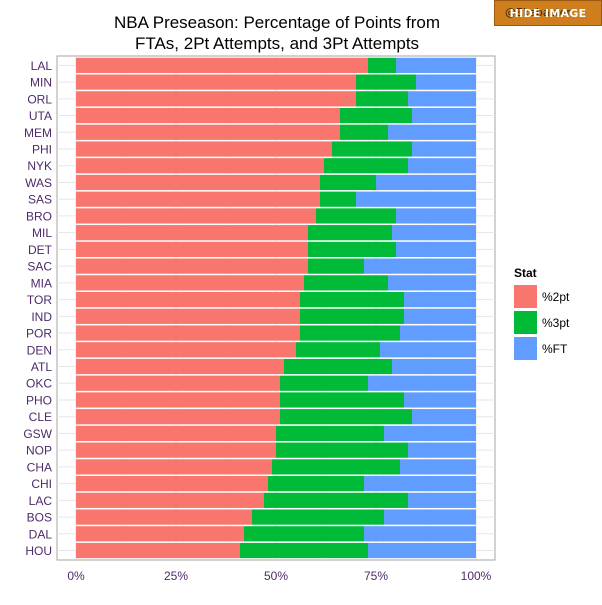 This screenshot has height=605, width=602. I want to click on y-tick-label: ORL, so click(39, 99).